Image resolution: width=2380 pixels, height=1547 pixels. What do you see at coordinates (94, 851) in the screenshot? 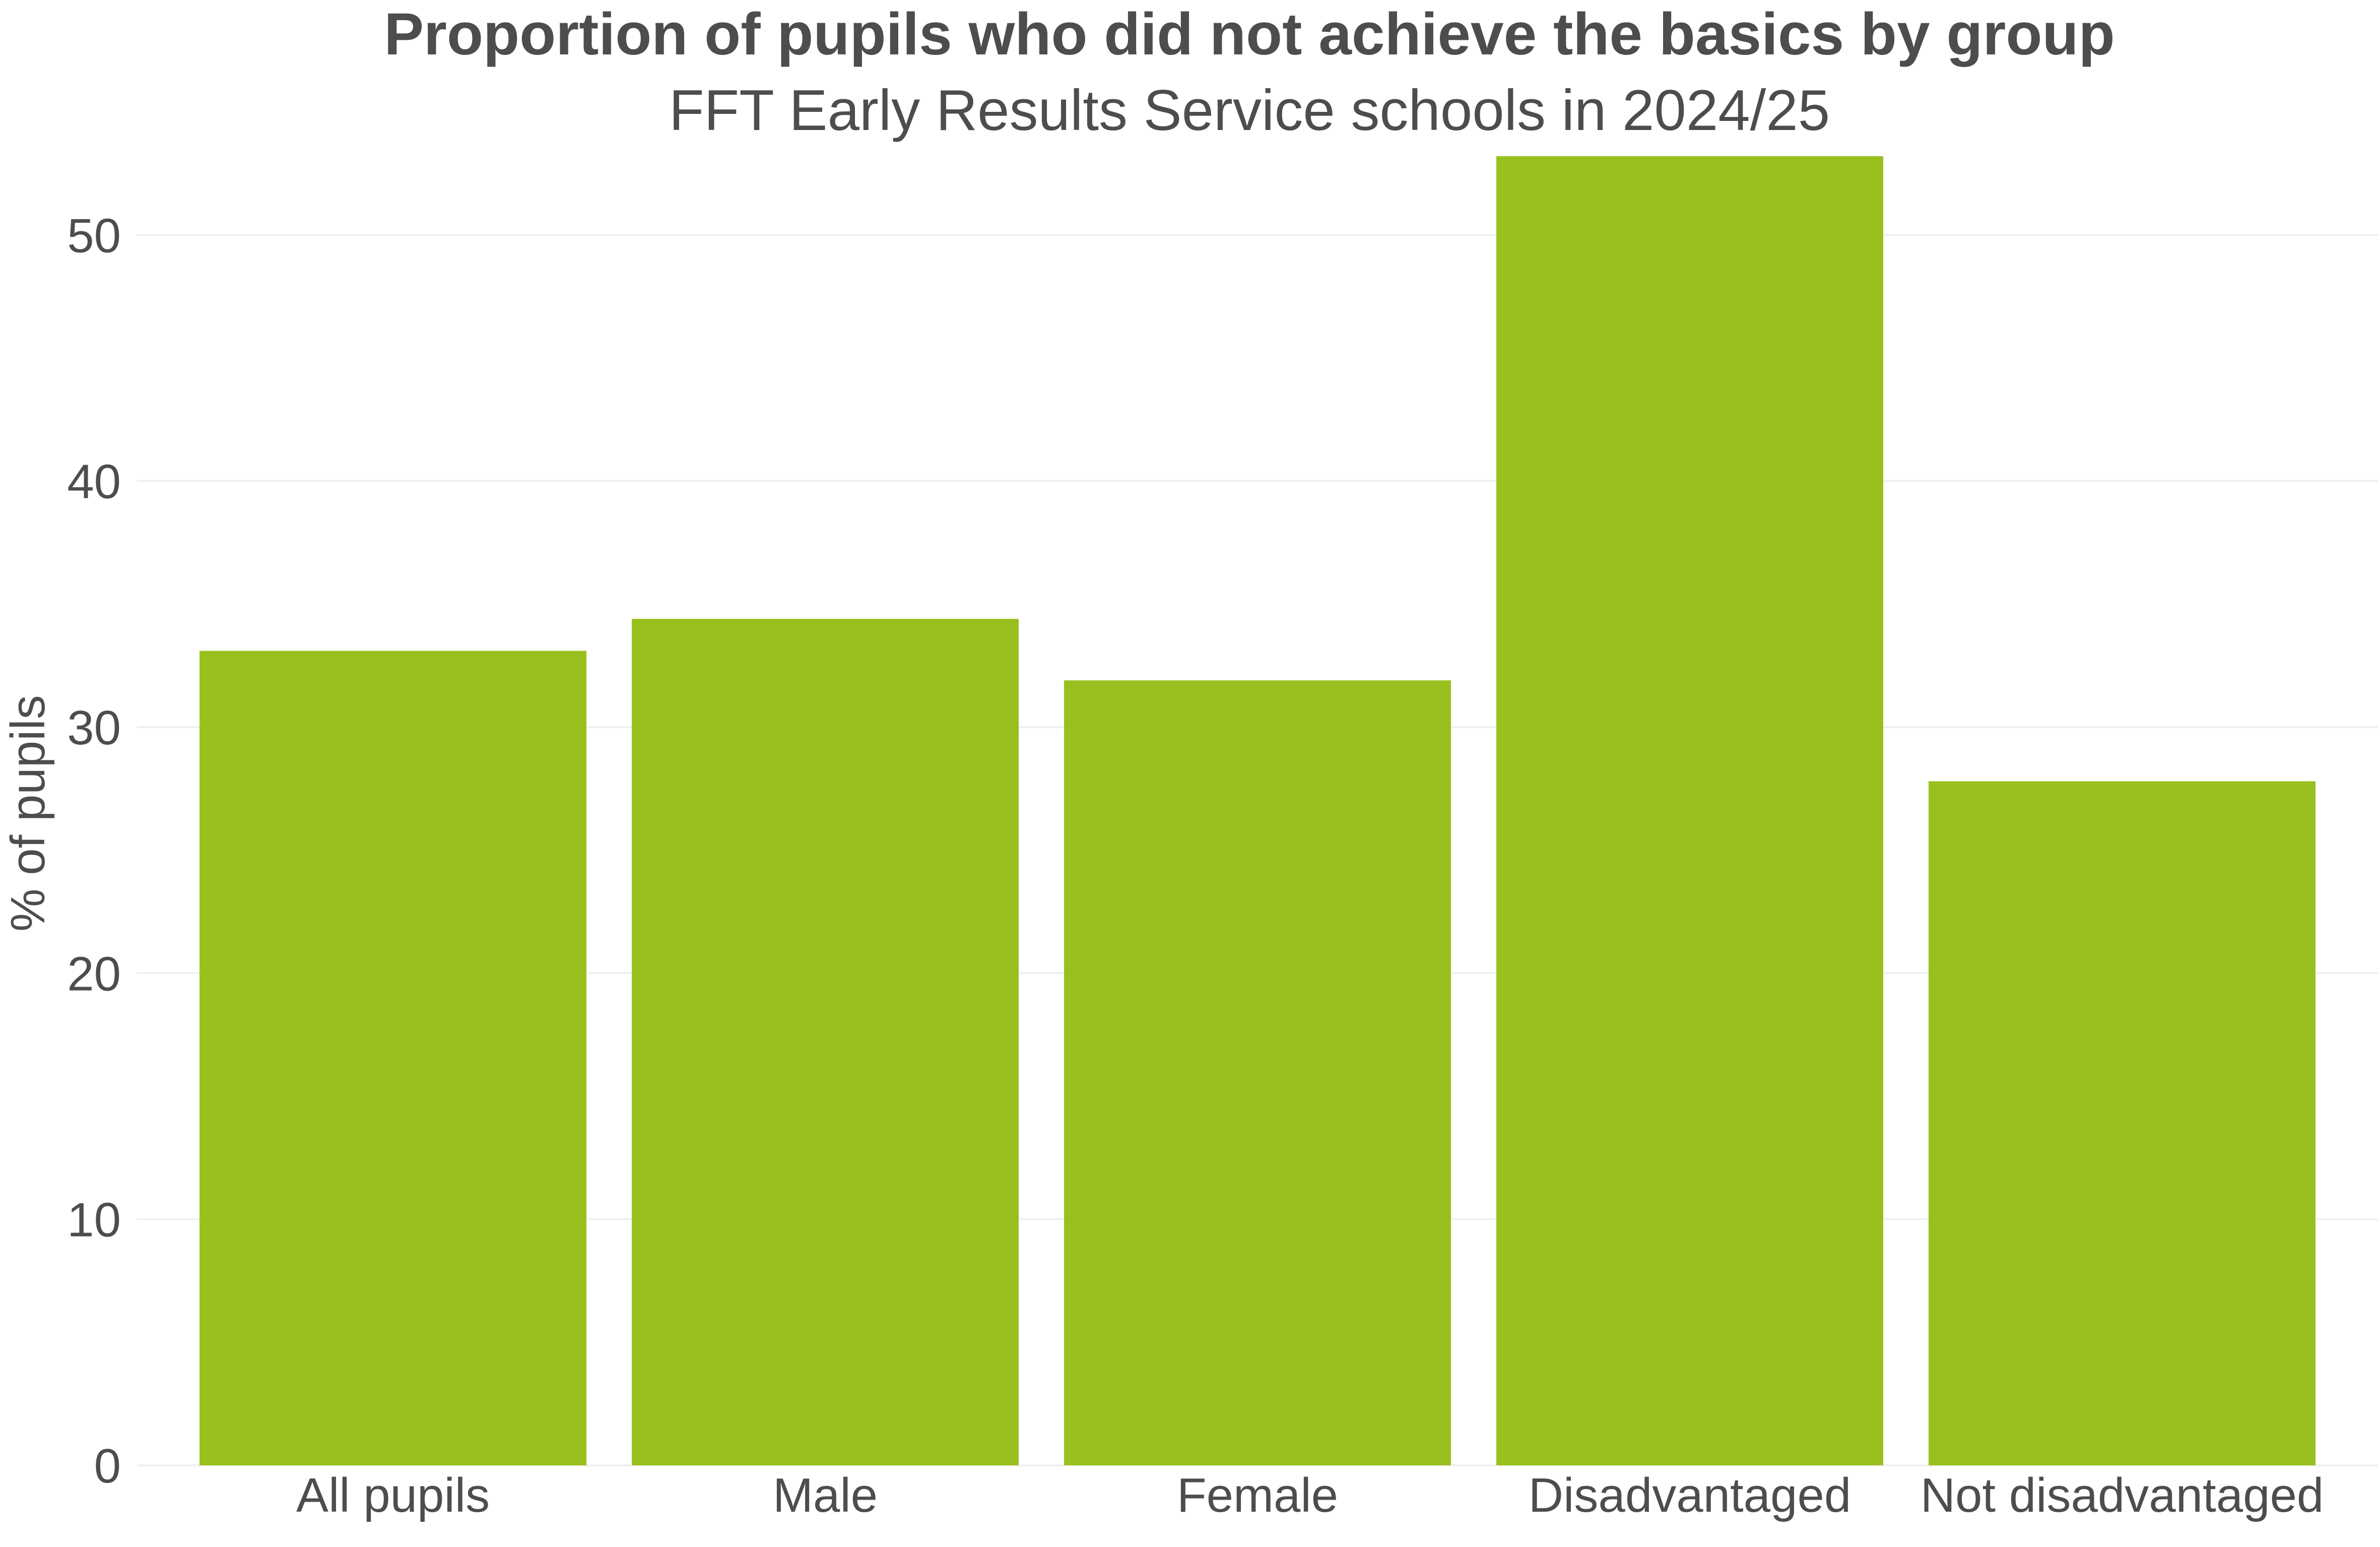
I see `y-axis-ticks: 0 10 20 30 40 50` at bounding box center [94, 851].